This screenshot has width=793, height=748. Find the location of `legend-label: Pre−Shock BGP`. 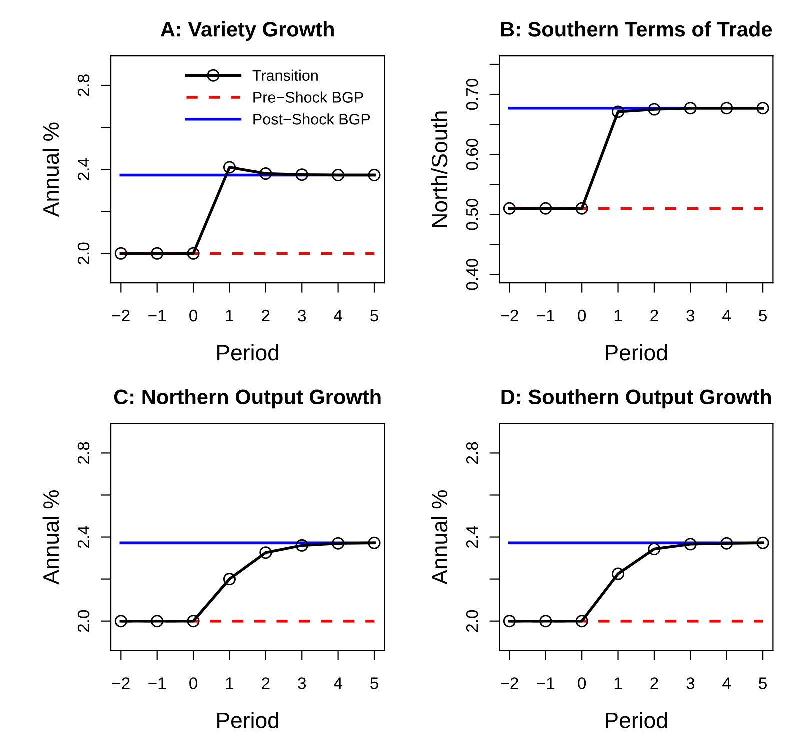

legend-label: Pre−Shock BGP is located at coordinates (309, 97).